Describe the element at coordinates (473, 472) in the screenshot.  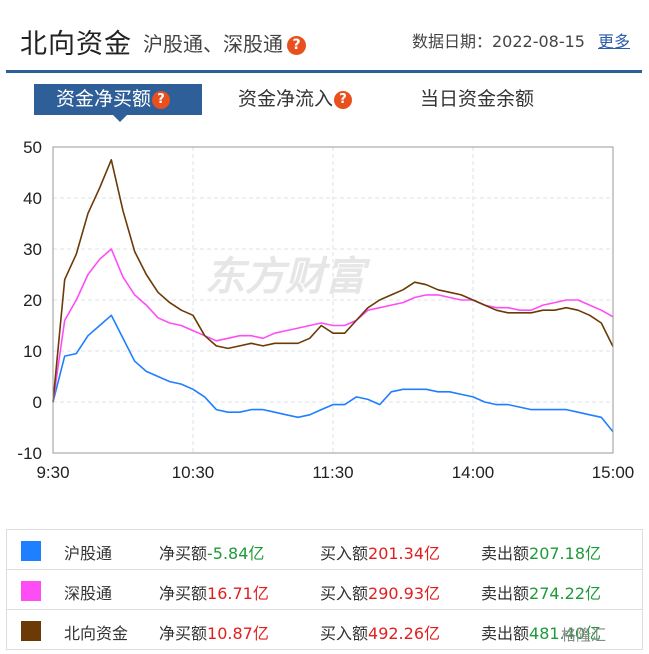
I see `x-tick-label: 14:00` at that location.